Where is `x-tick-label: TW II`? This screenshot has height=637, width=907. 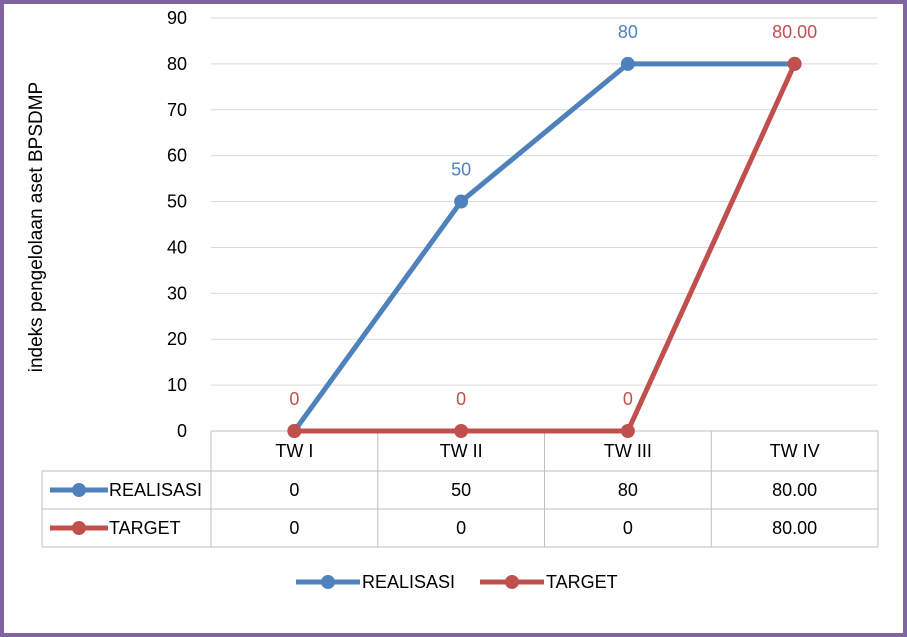
x-tick-label: TW II is located at coordinates (461, 451).